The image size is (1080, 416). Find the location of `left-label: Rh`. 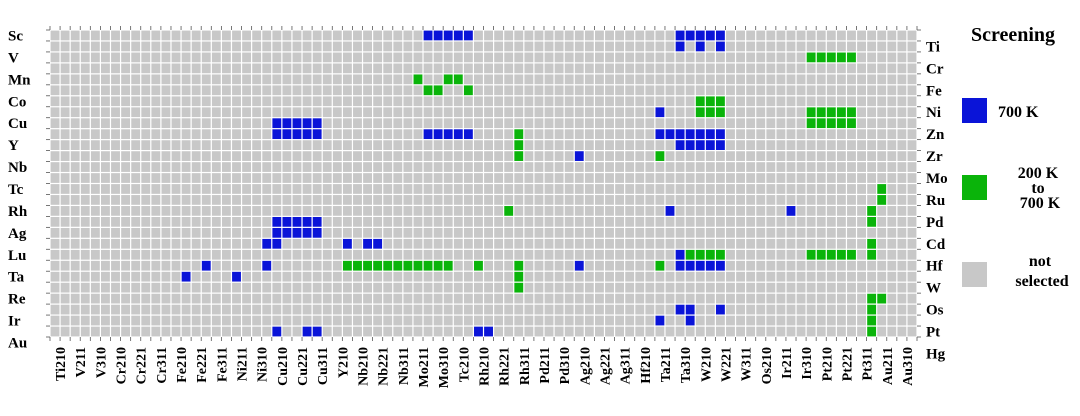

left-label: Rh is located at coordinates (18, 212).